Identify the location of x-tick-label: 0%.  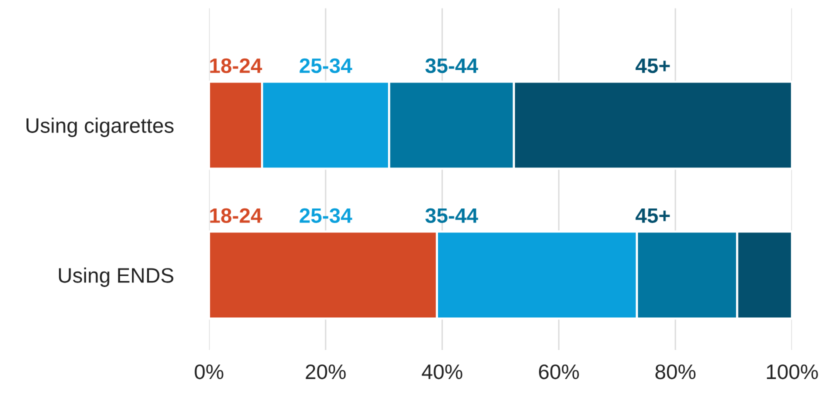
(209, 372).